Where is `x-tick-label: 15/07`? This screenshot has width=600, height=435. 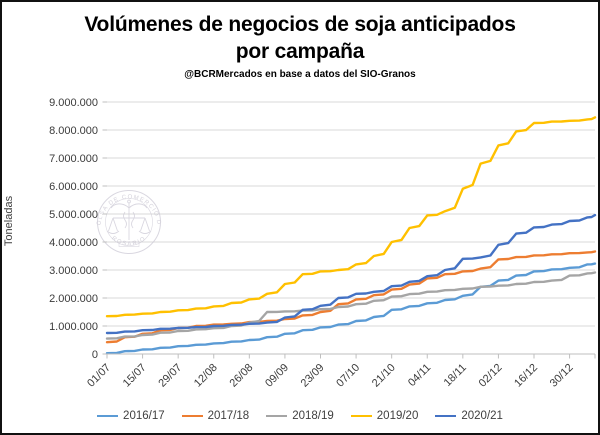 x-tick-label: 15/07 is located at coordinates (135, 376).